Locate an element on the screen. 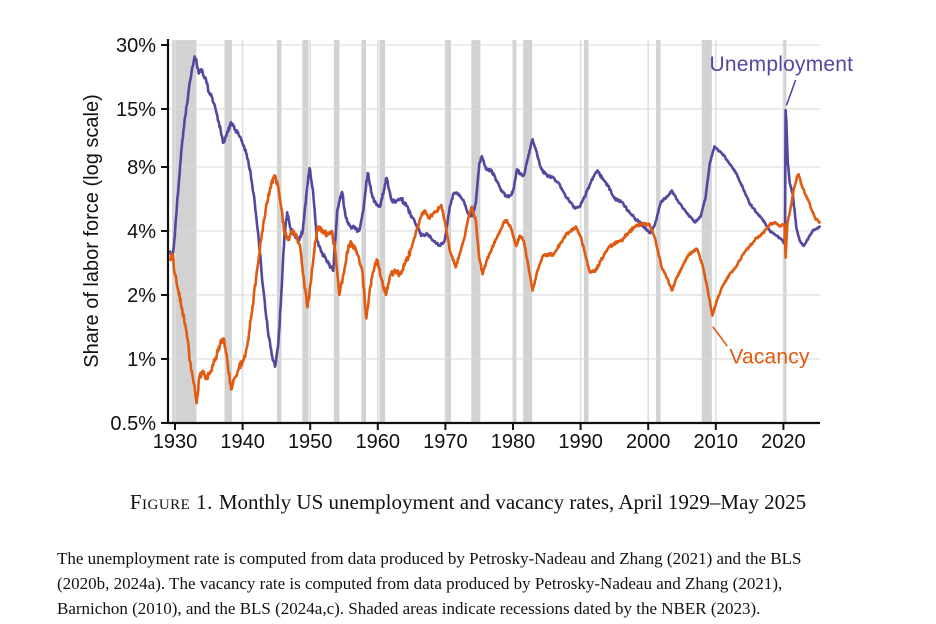 Image resolution: width=936 pixels, height=624 pixels. y-tick-label: 0.5% is located at coordinates (133, 424).